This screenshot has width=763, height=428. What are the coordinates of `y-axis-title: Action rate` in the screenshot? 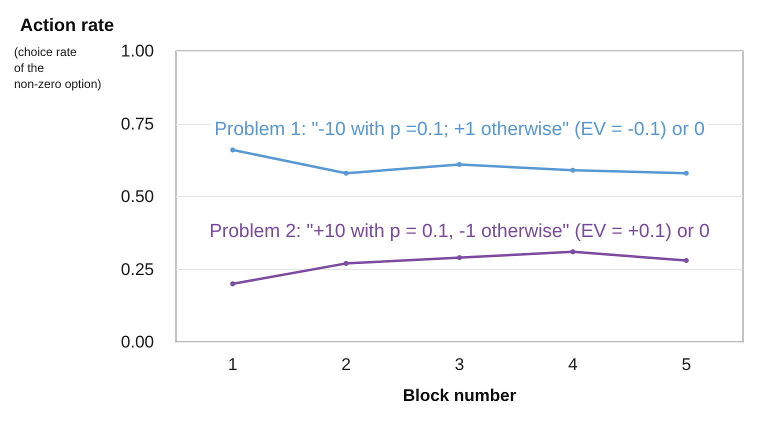 It's located at (67, 25).